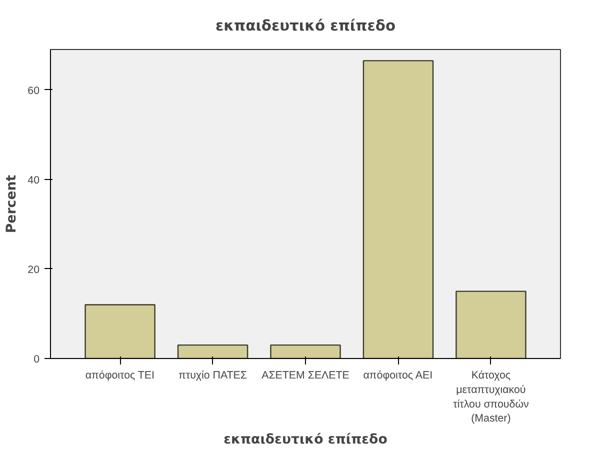  What do you see at coordinates (12, 204) in the screenshot?
I see `y-axis-title: Percent` at bounding box center [12, 204].